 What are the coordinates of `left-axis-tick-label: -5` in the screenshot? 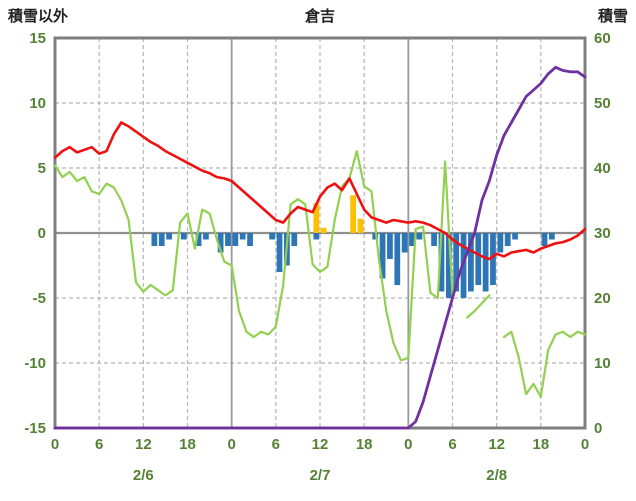 It's located at (39, 298).